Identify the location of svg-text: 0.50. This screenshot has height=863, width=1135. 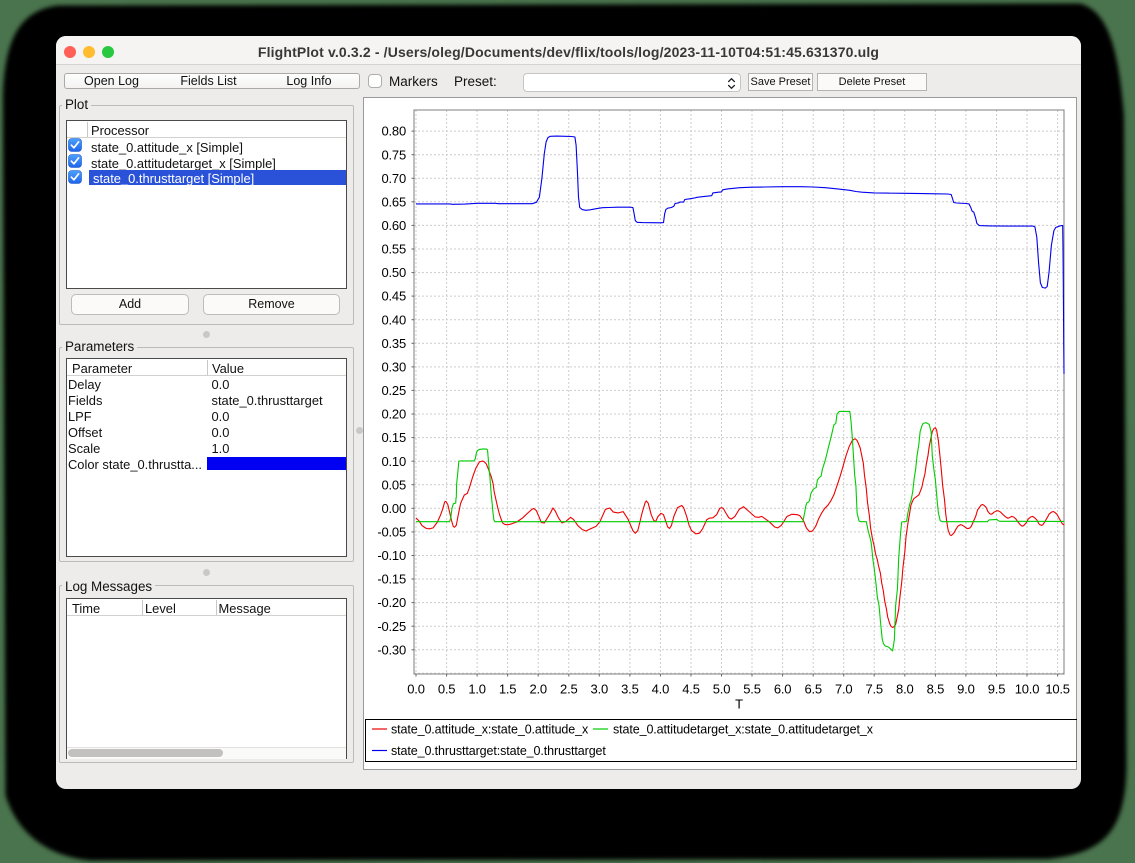
(393, 272).